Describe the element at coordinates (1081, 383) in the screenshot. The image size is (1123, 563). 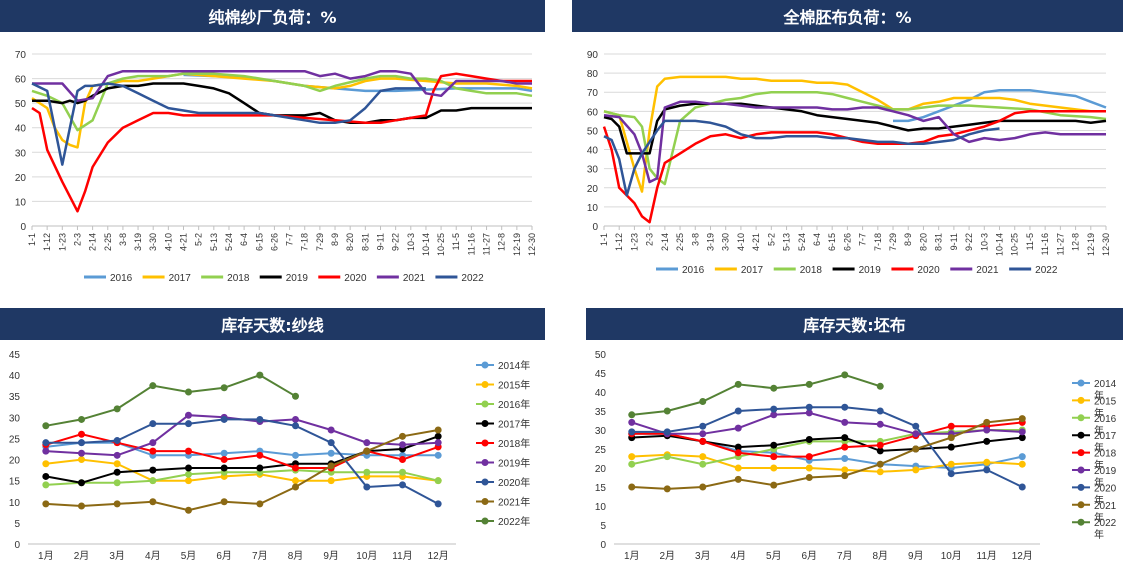
I see `legend-marker-2014年` at that location.